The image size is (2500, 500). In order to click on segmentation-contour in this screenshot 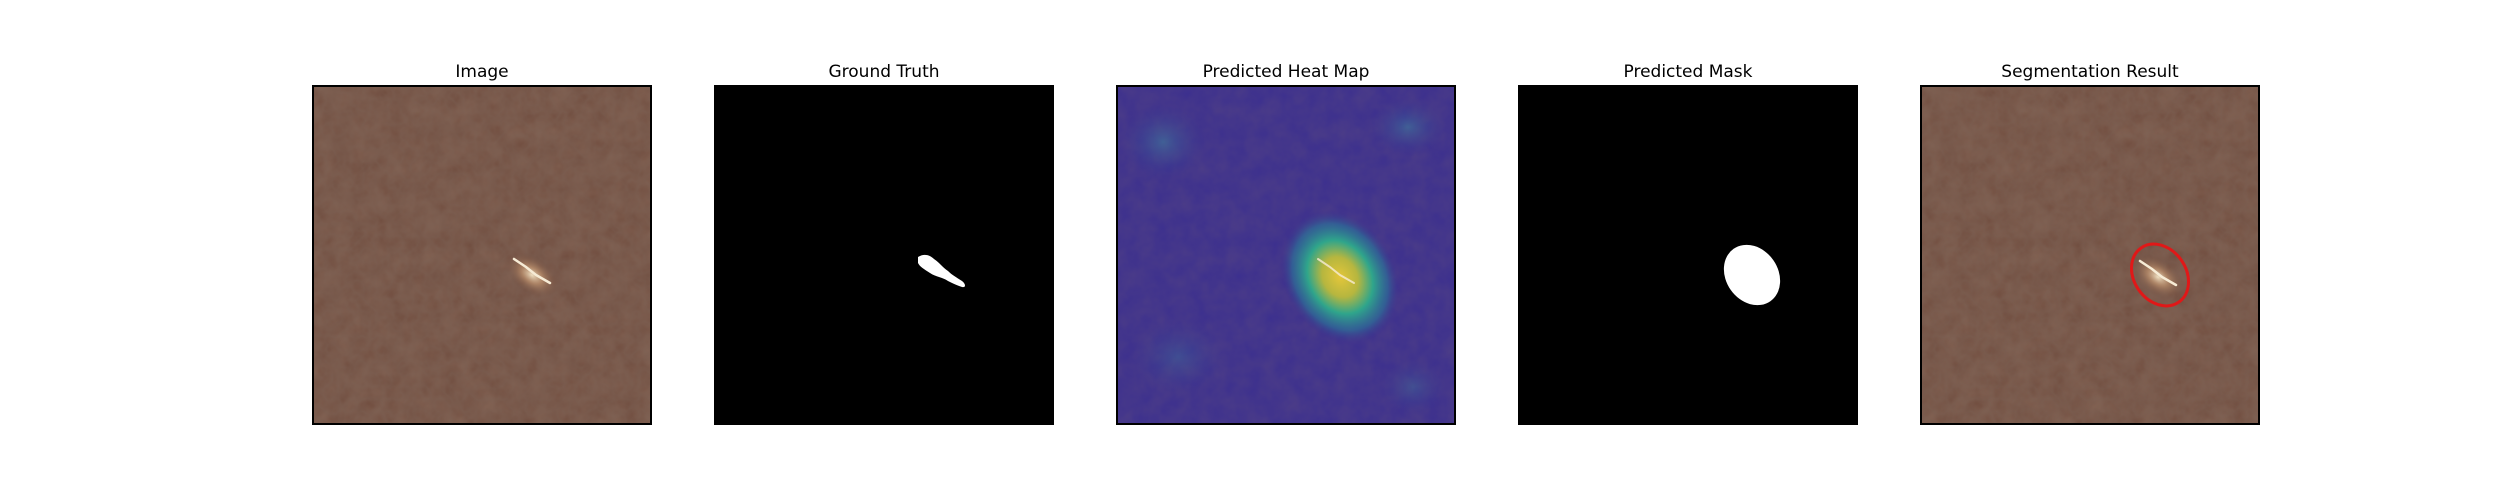, I will do `click(2160, 275)`.